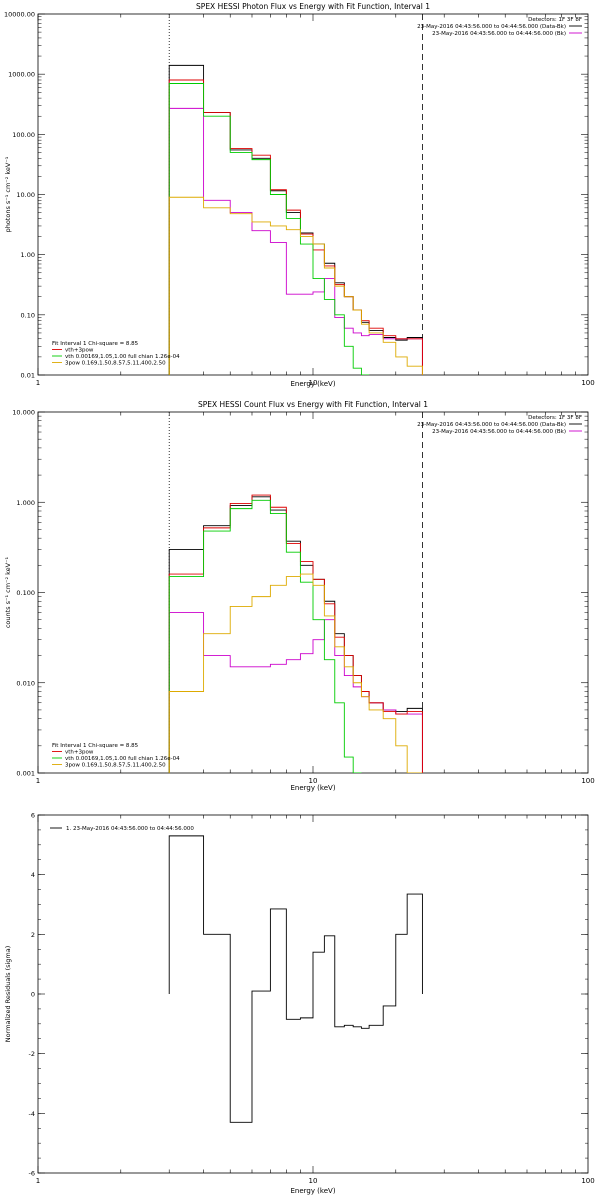 The height and width of the screenshot is (1200, 600). Describe the element at coordinates (28, 315) in the screenshot. I see `y-tick-label: 0.10` at that location.